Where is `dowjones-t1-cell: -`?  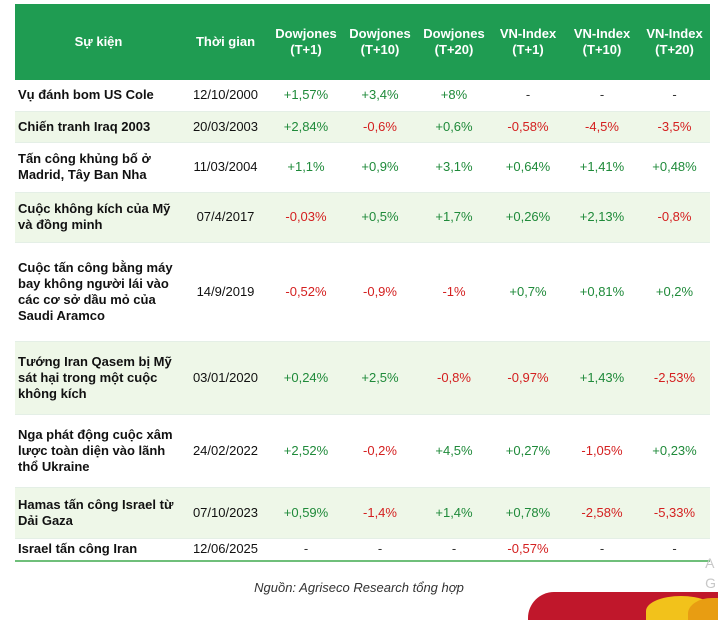
dowjones-t1-cell: - is located at coordinates (306, 549).